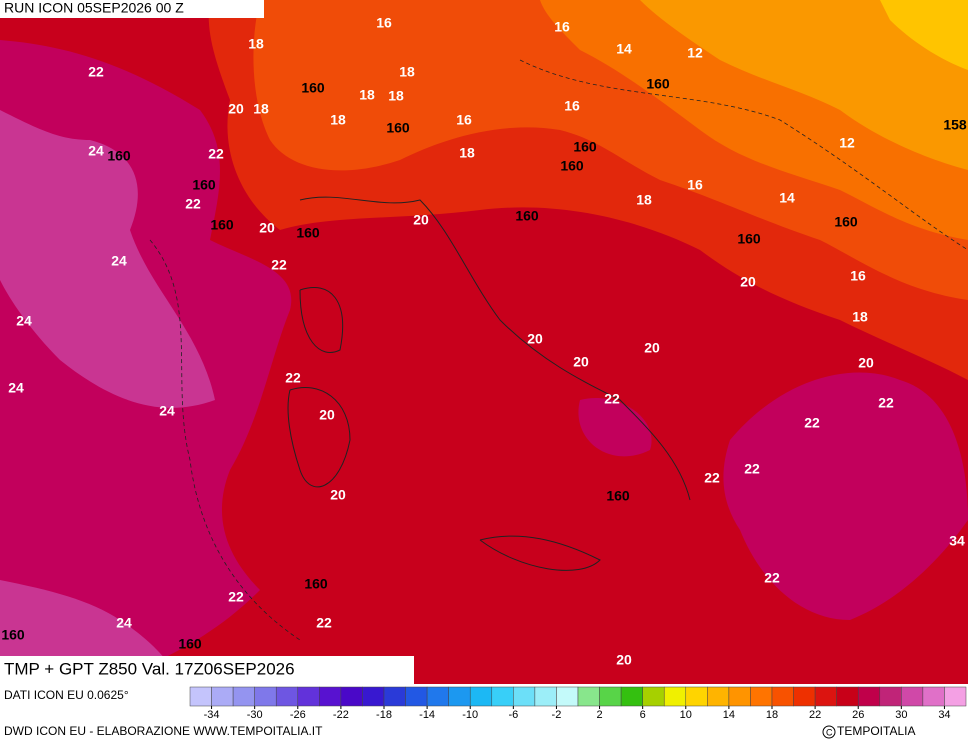 The image size is (968, 745). Describe the element at coordinates (924, 35) in the screenshot. I see `yellow-area` at that location.